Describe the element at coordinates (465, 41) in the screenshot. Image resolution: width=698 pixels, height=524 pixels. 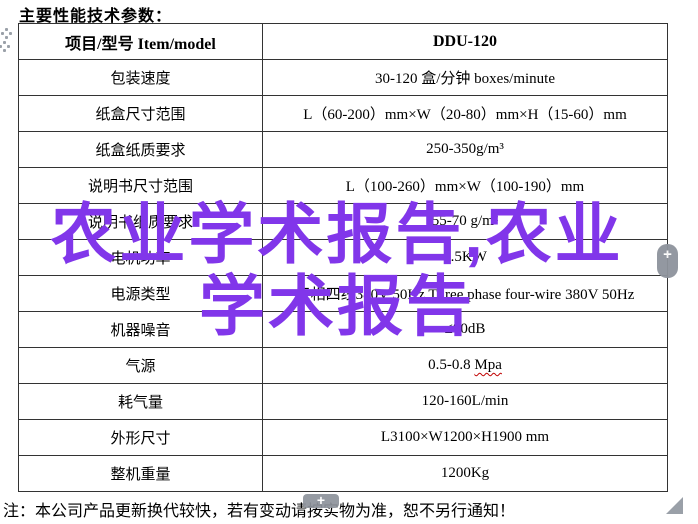
I see `header-value-cell: DDU-120` at that location.